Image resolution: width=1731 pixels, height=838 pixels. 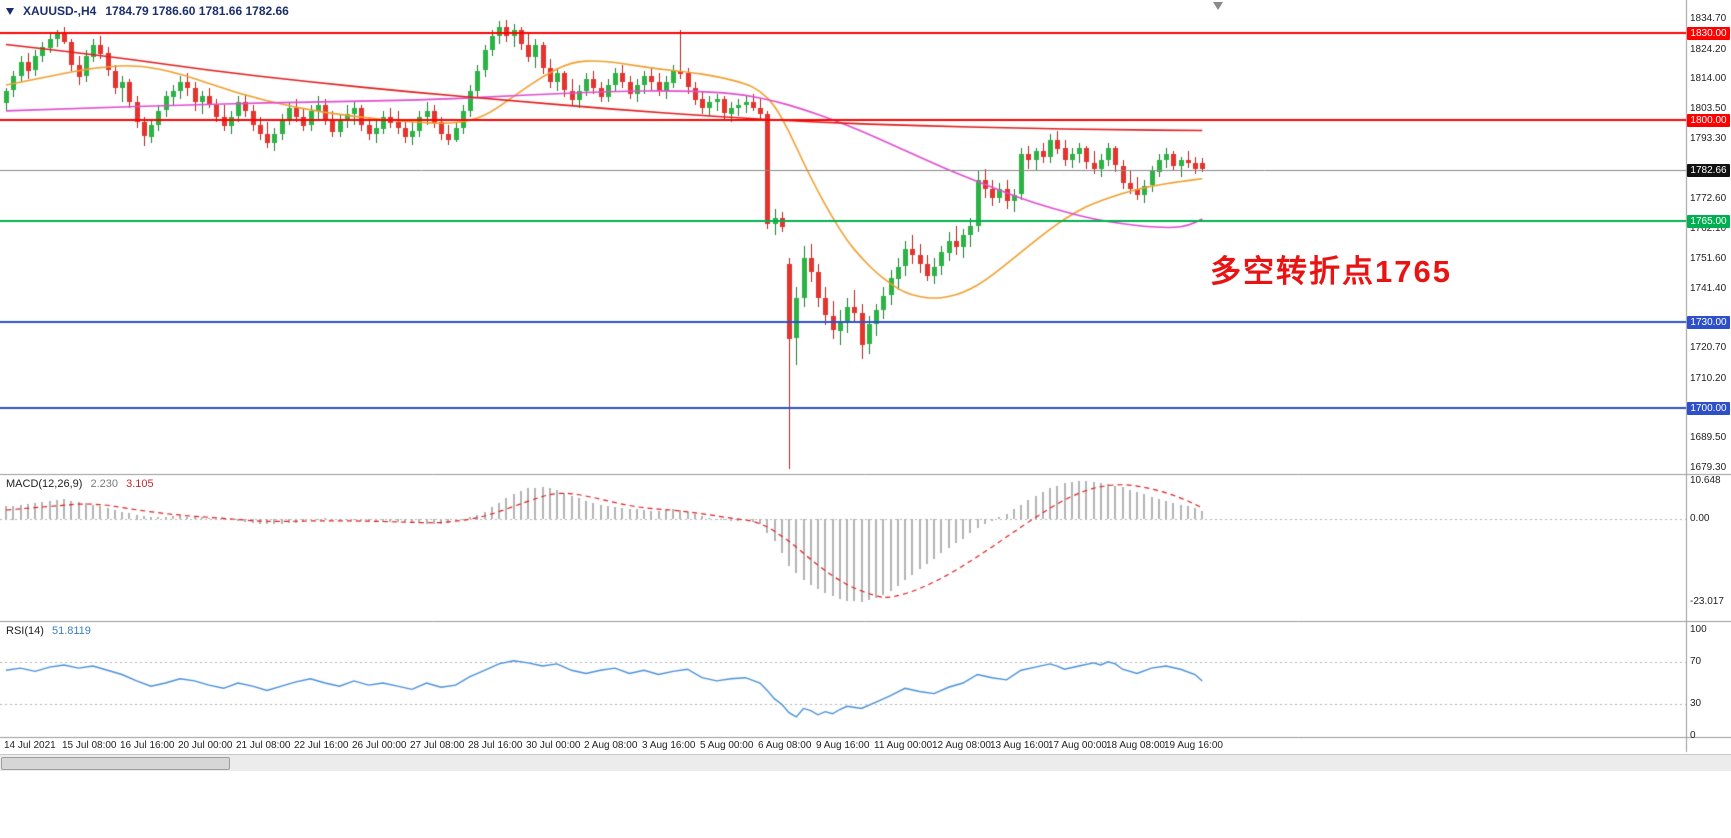 What do you see at coordinates (115, 763) in the screenshot?
I see `scrollbar-thumb` at bounding box center [115, 763].